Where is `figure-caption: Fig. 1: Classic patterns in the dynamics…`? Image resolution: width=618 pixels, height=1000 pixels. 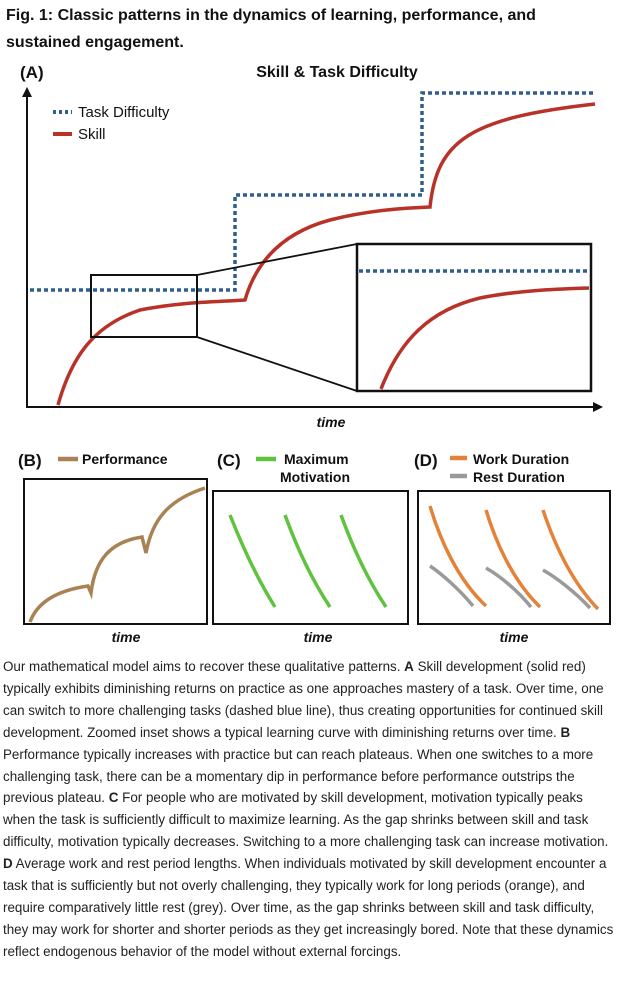 figure-caption: Fig. 1: Classic patterns in the dynamics… is located at coordinates (306, 29).